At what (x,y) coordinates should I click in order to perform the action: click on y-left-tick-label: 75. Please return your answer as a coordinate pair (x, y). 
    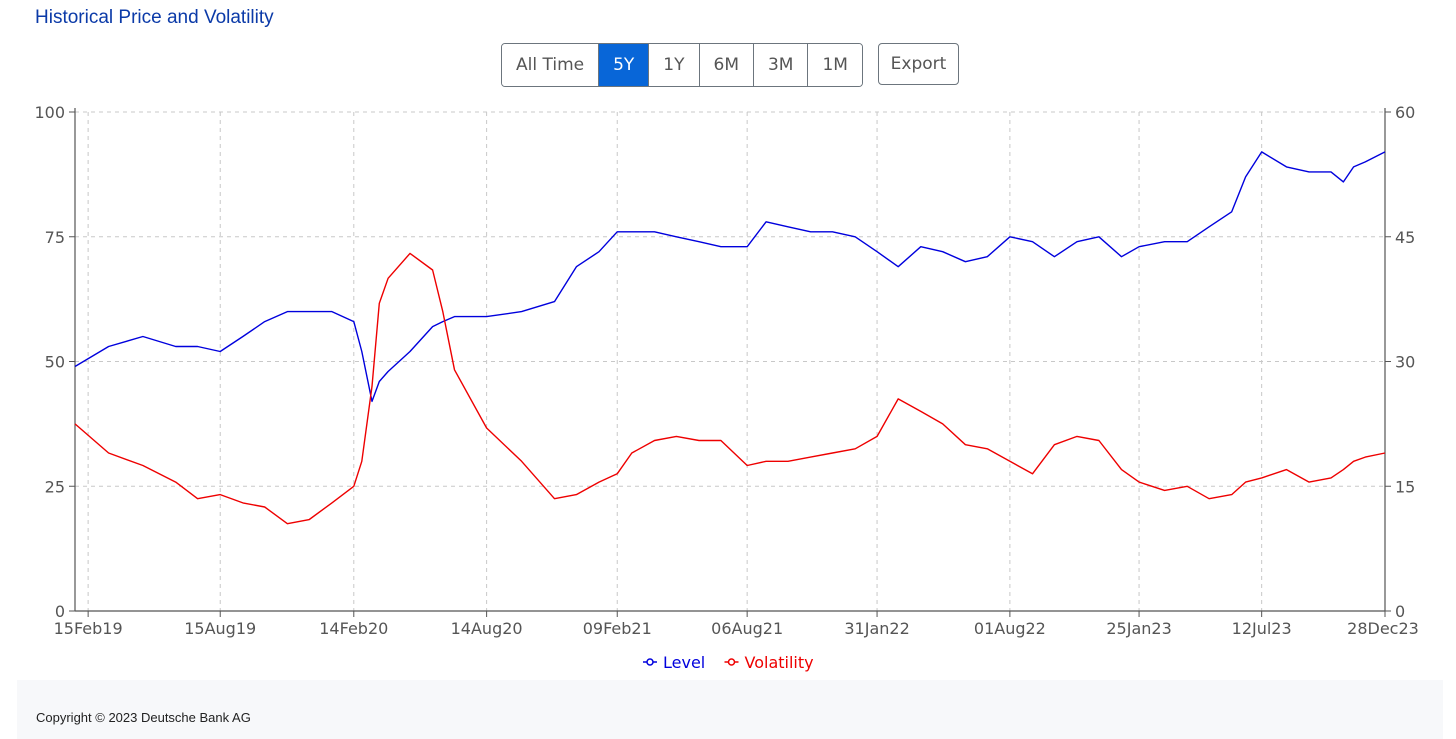
    Looking at the image, I should click on (55, 237).